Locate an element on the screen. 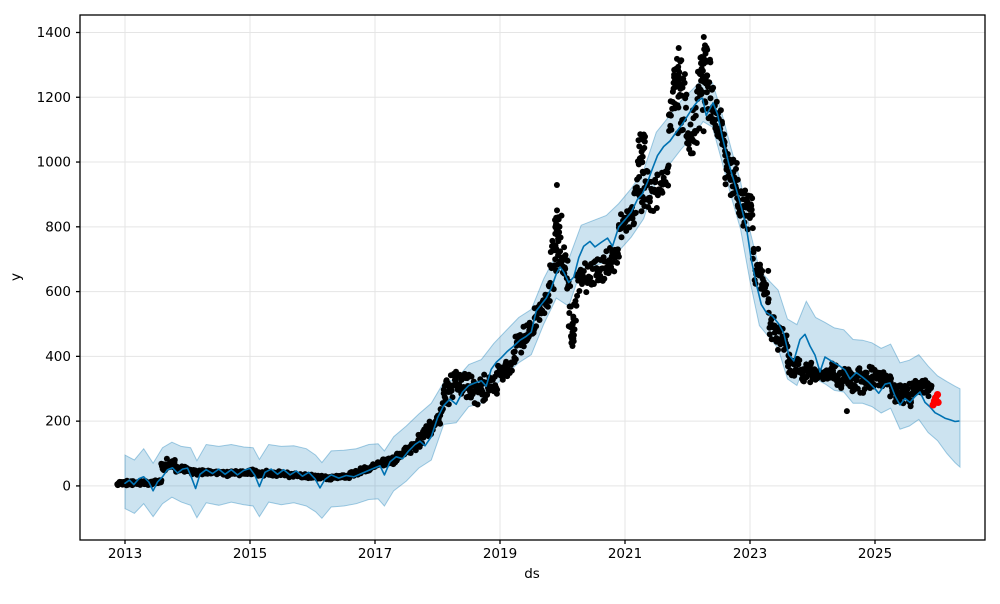 Image resolution: width=1000 pixels, height=604 pixels. x-tick-label: 2019 is located at coordinates (500, 554).